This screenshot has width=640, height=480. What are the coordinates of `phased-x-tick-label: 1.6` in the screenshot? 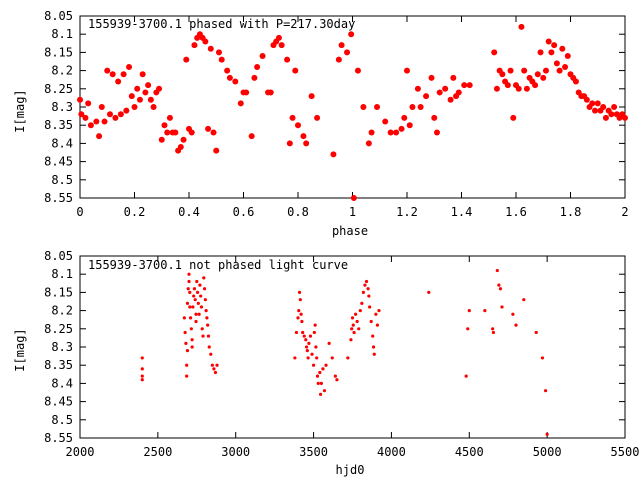 It's located at (516, 212).